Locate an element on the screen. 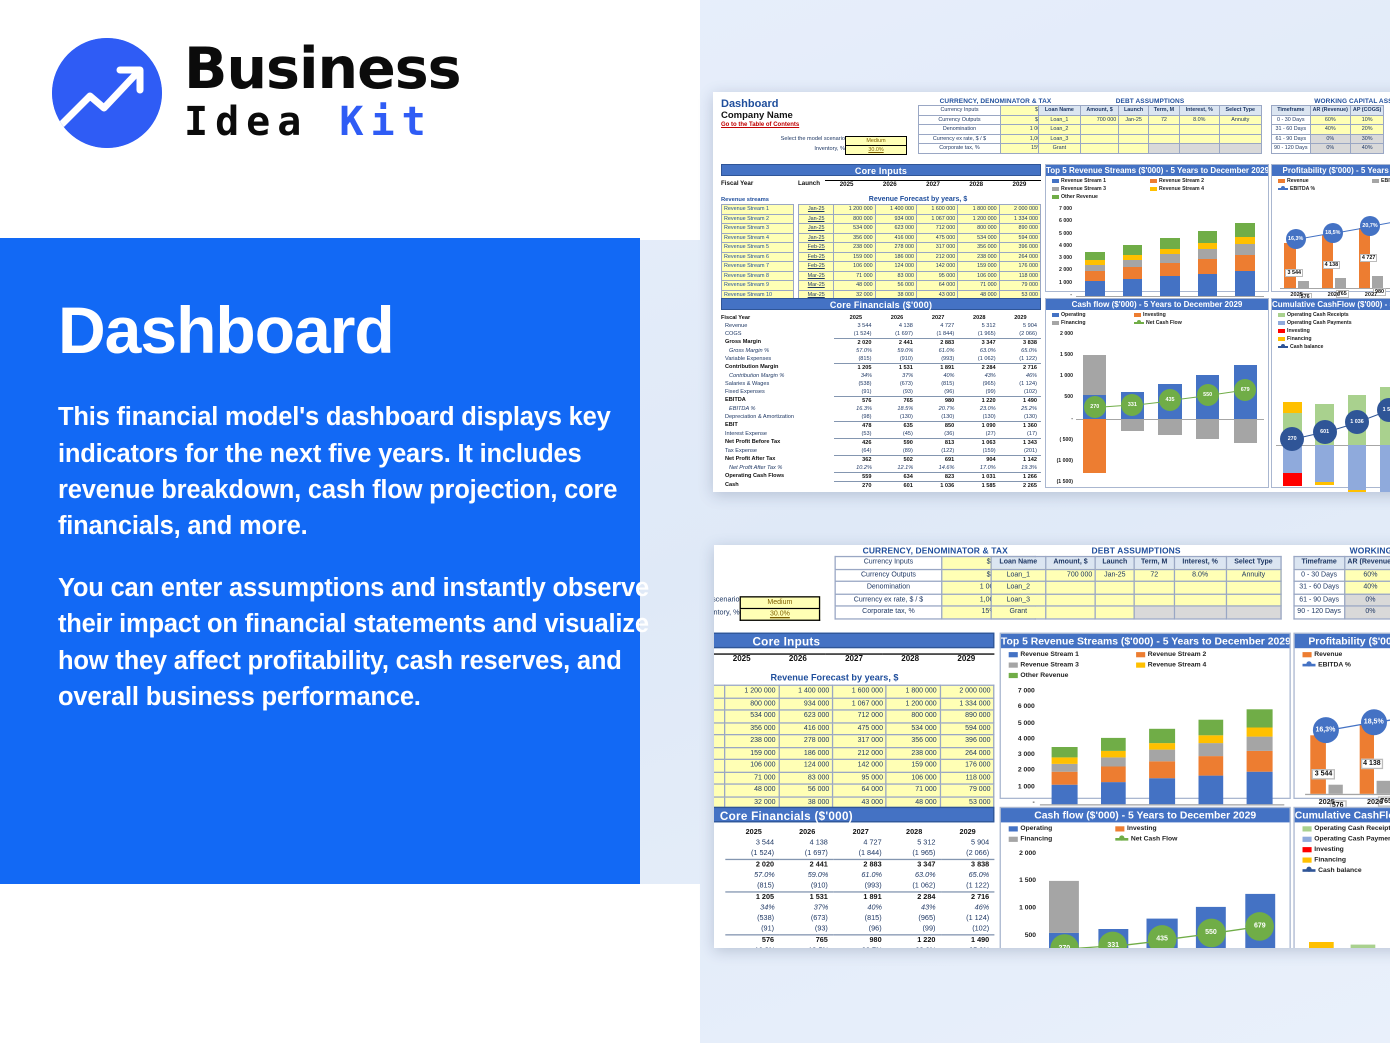 This screenshot has height=1043, width=1390. stream-name: Revenue Stream 7 is located at coordinates (757, 266).